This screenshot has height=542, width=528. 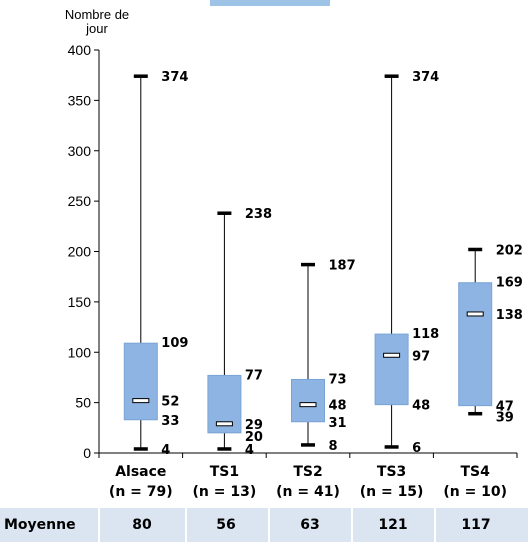 I want to click on median-mark-ts1, so click(x=224, y=424).